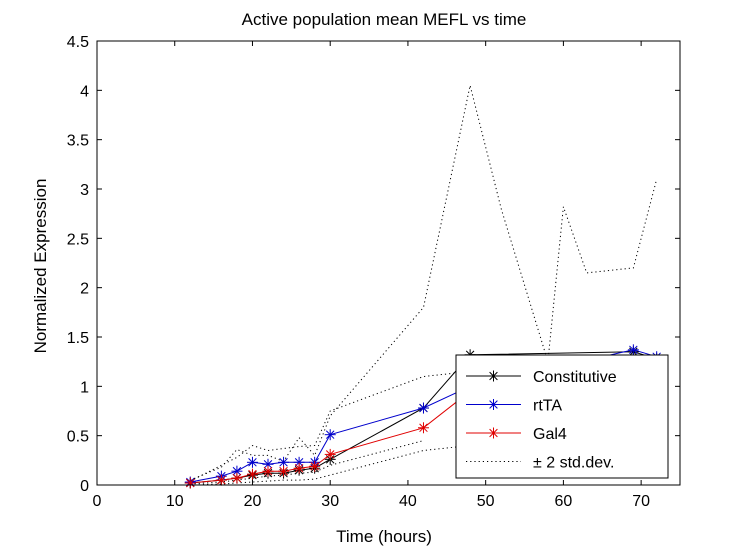 This screenshot has height=549, width=750. Describe the element at coordinates (562, 416) in the screenshot. I see `legend: Constitutive rtTA Gal4 ± 2 std.dev.` at that location.